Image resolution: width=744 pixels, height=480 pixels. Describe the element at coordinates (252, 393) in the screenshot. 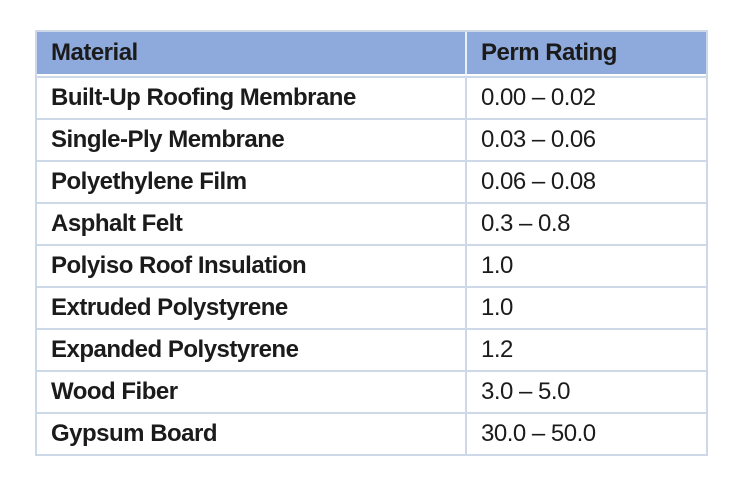

I see `material-cell: Wood Fiber` at that location.